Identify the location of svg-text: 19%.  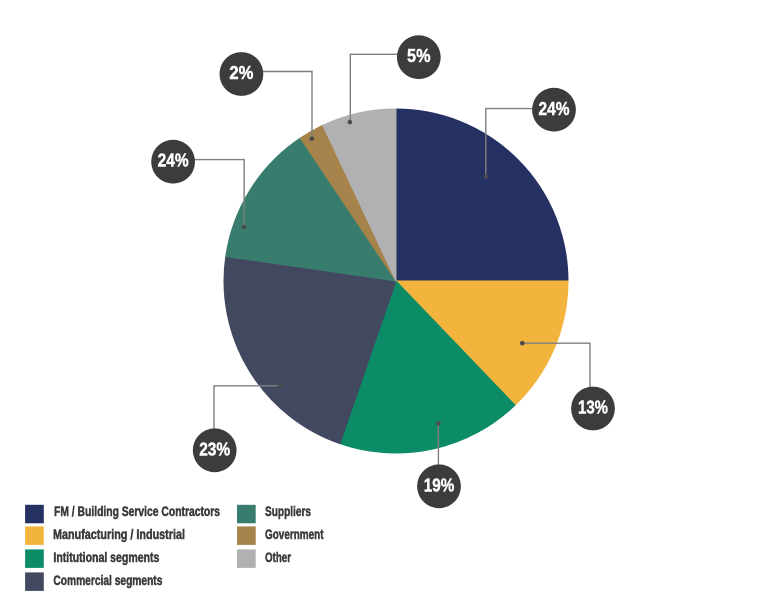
(439, 484).